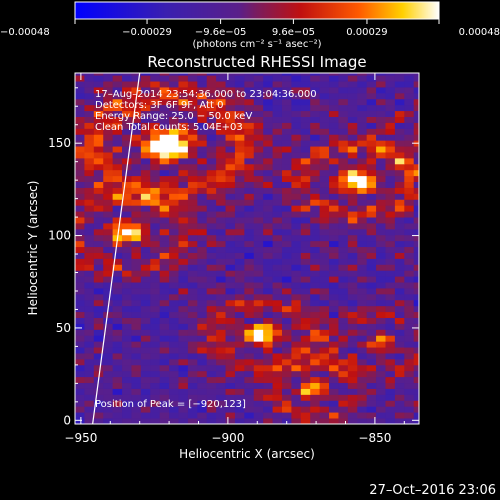  I want to click on x-tick-label: −850, so click(374, 438).